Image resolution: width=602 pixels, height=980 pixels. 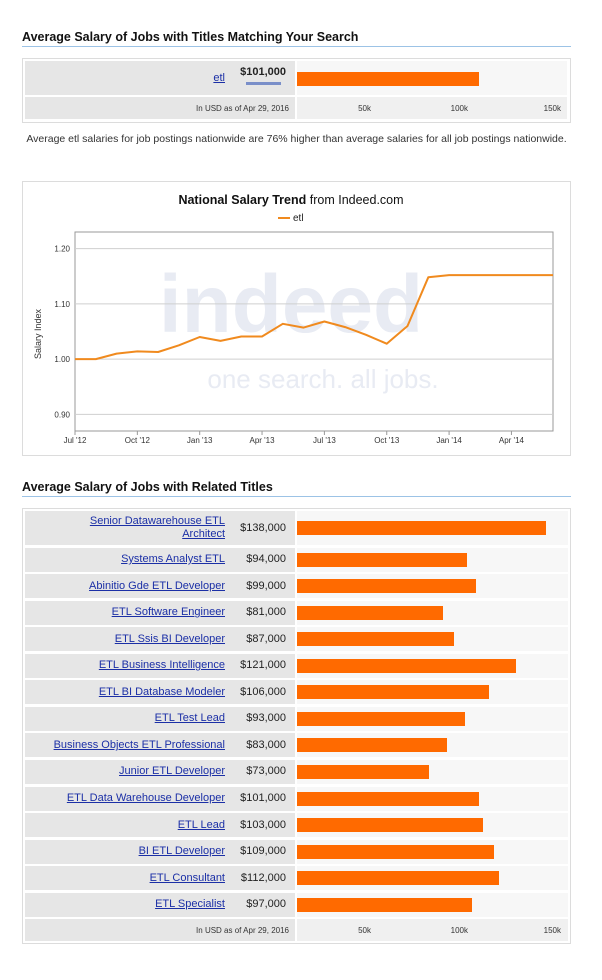 What do you see at coordinates (38, 333) in the screenshot?
I see `y-axis-label: Salary Index` at bounding box center [38, 333].